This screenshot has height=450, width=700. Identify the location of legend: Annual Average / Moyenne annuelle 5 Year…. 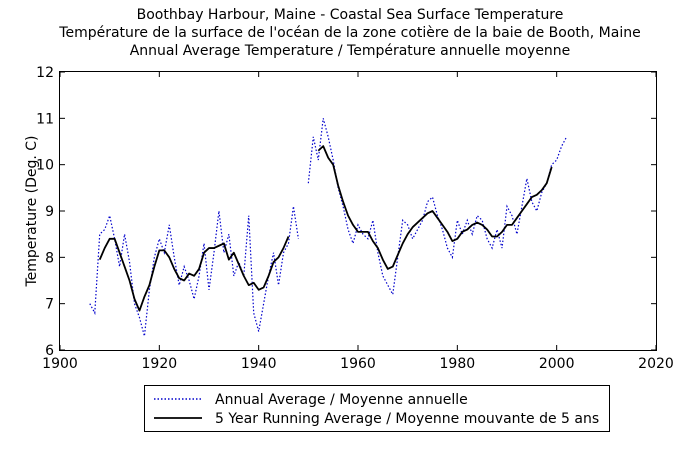
(377, 408).